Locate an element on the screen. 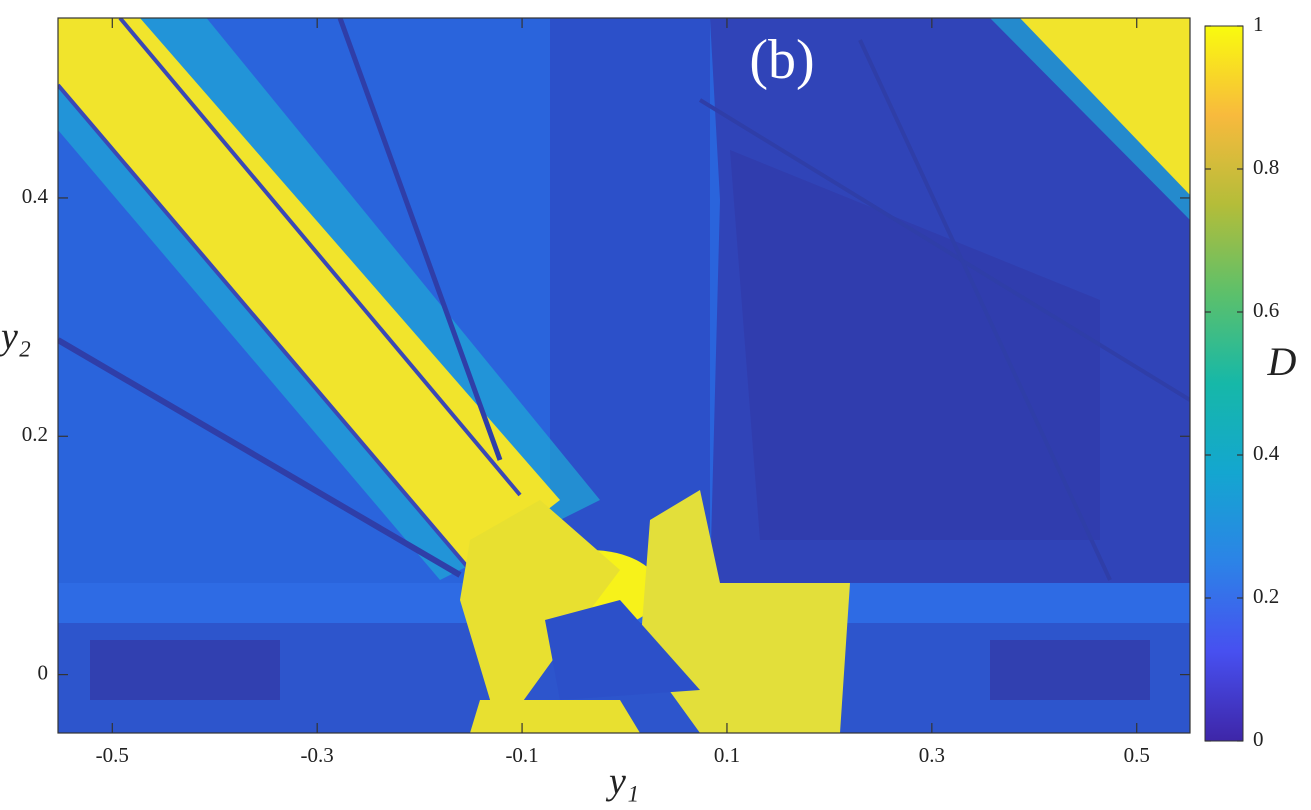 The width and height of the screenshot is (1311, 810). y-axis-label: y₂ is located at coordinates (15, 337).